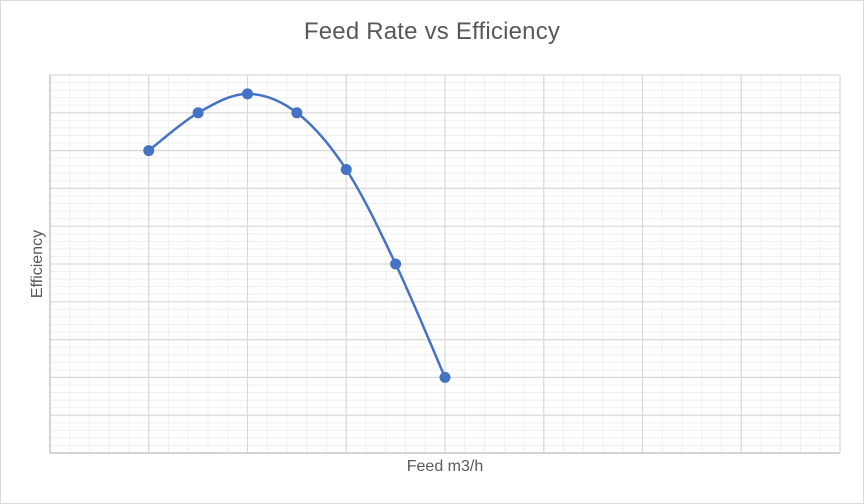  What do you see at coordinates (445, 466) in the screenshot?
I see `x-axis-title: Feed m3/h` at bounding box center [445, 466].